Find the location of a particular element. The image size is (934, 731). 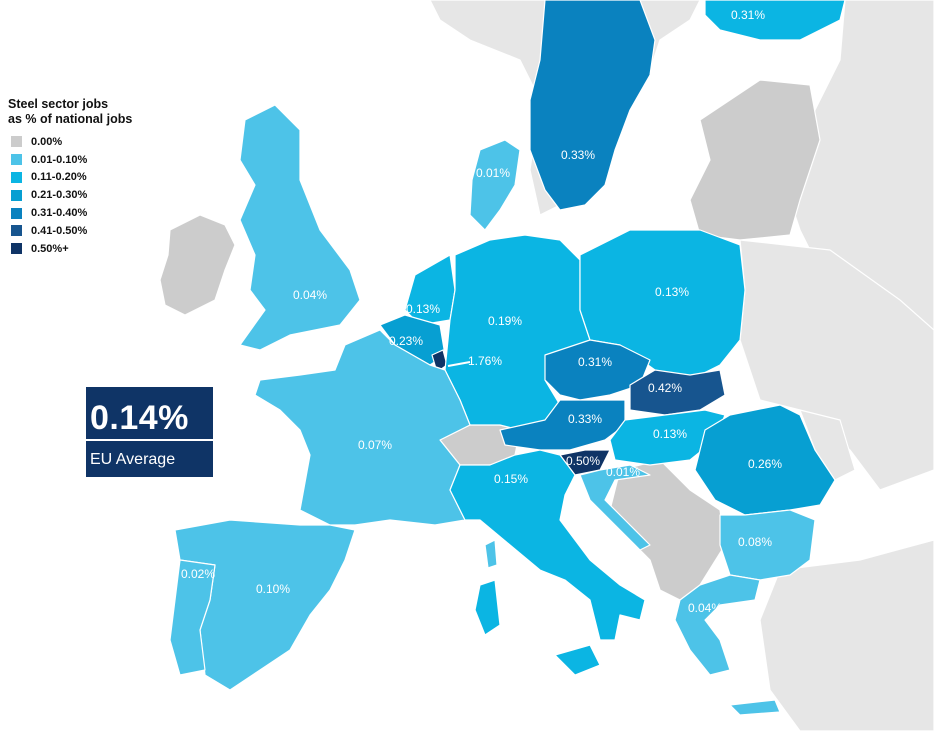

country-romania is located at coordinates (765, 460).